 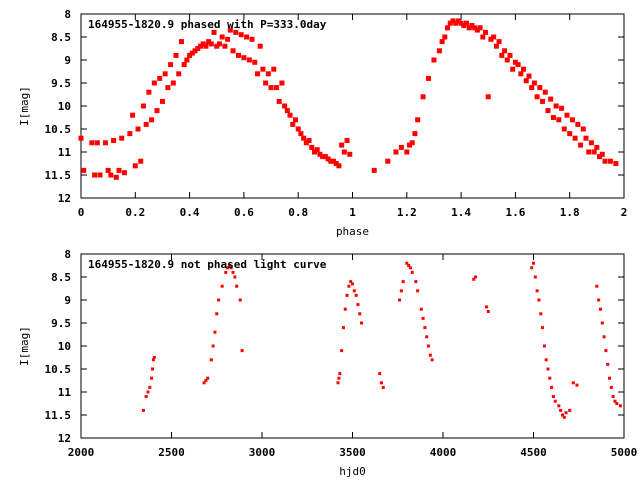 I want to click on bottom-y-tick-label: 10.5, so click(x=58, y=369).